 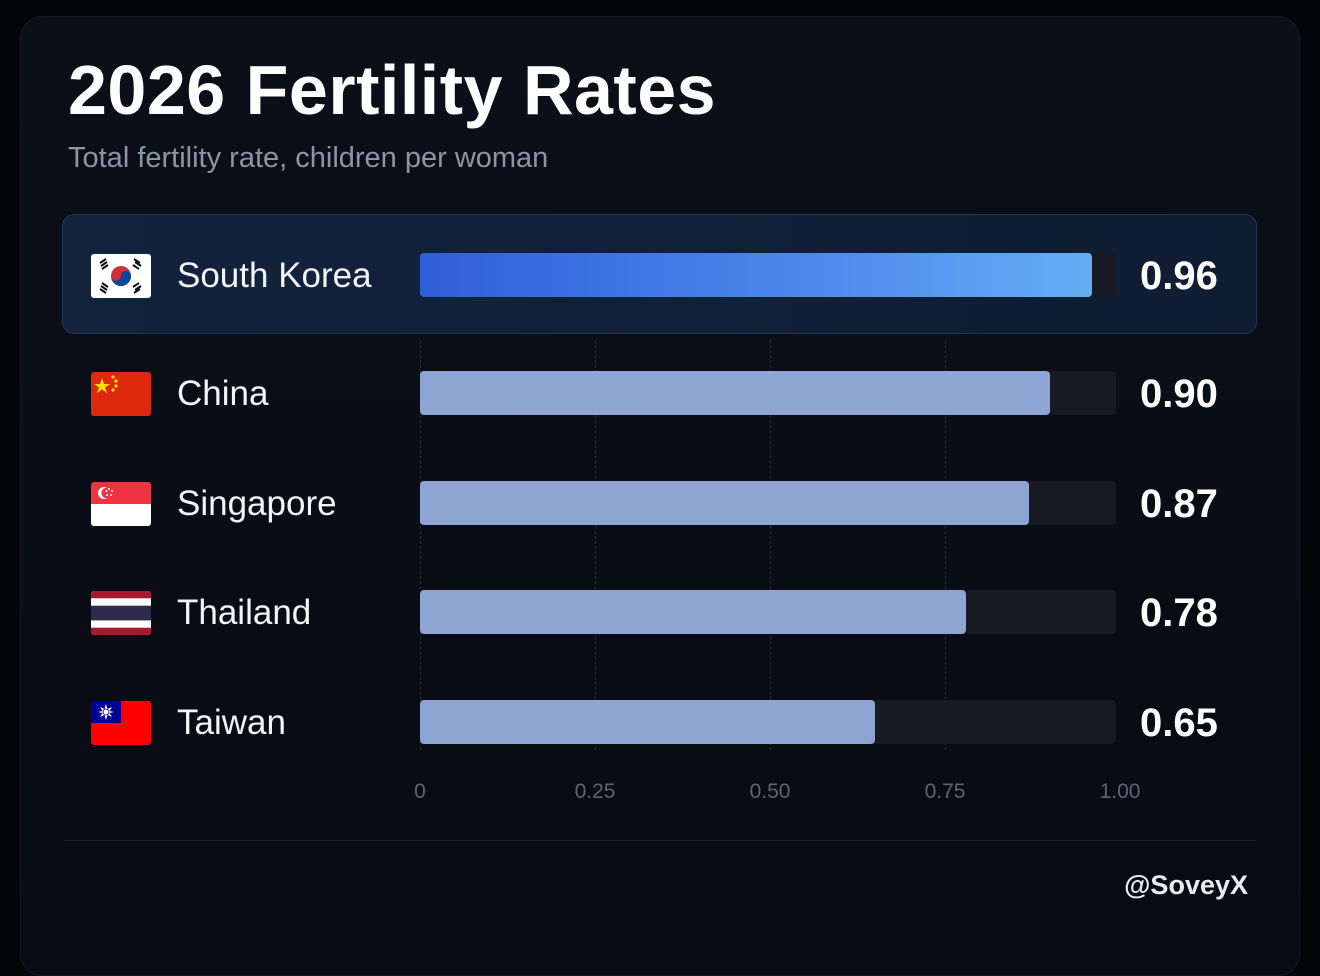 What do you see at coordinates (244, 612) in the screenshot?
I see `country-label: Thailand` at bounding box center [244, 612].